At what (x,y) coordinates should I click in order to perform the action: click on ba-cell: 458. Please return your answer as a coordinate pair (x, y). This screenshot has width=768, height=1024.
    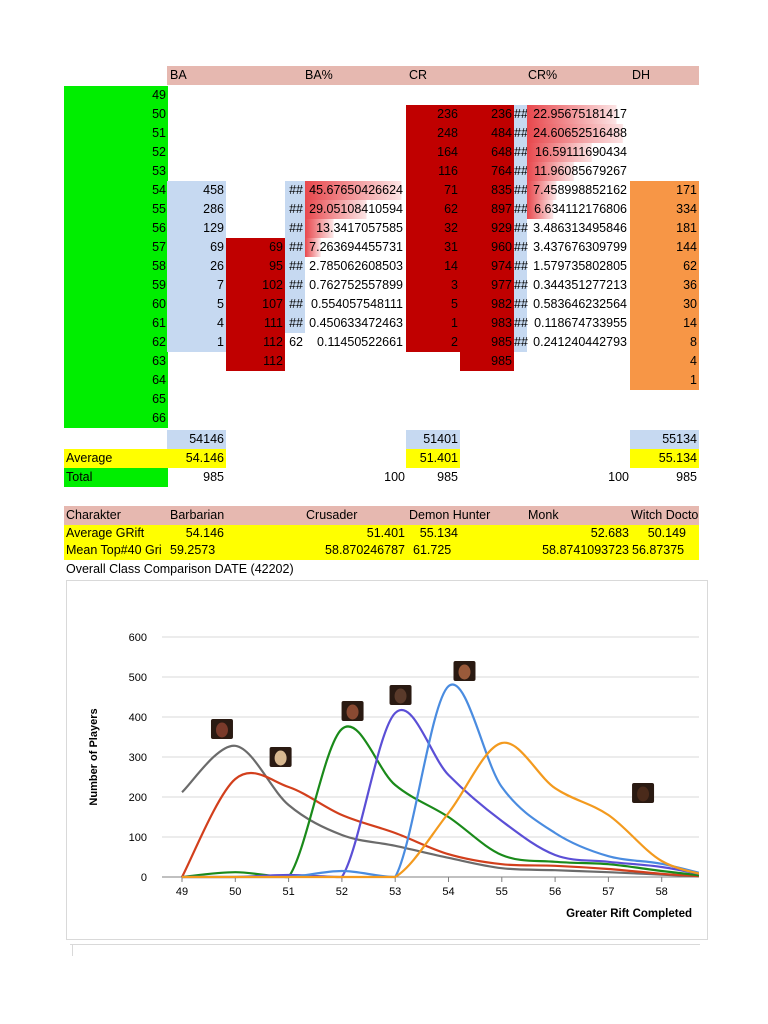
    Looking at the image, I should click on (196, 190).